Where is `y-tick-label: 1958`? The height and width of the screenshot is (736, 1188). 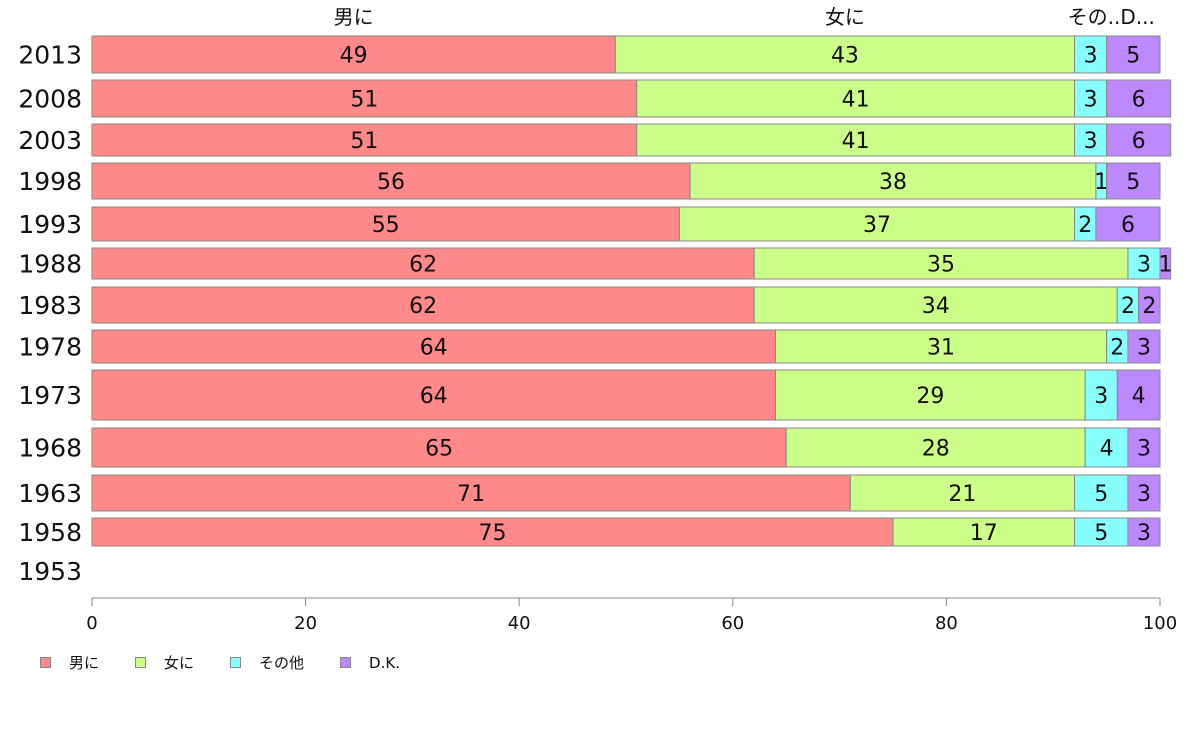
y-tick-label: 1958 is located at coordinates (50, 532).